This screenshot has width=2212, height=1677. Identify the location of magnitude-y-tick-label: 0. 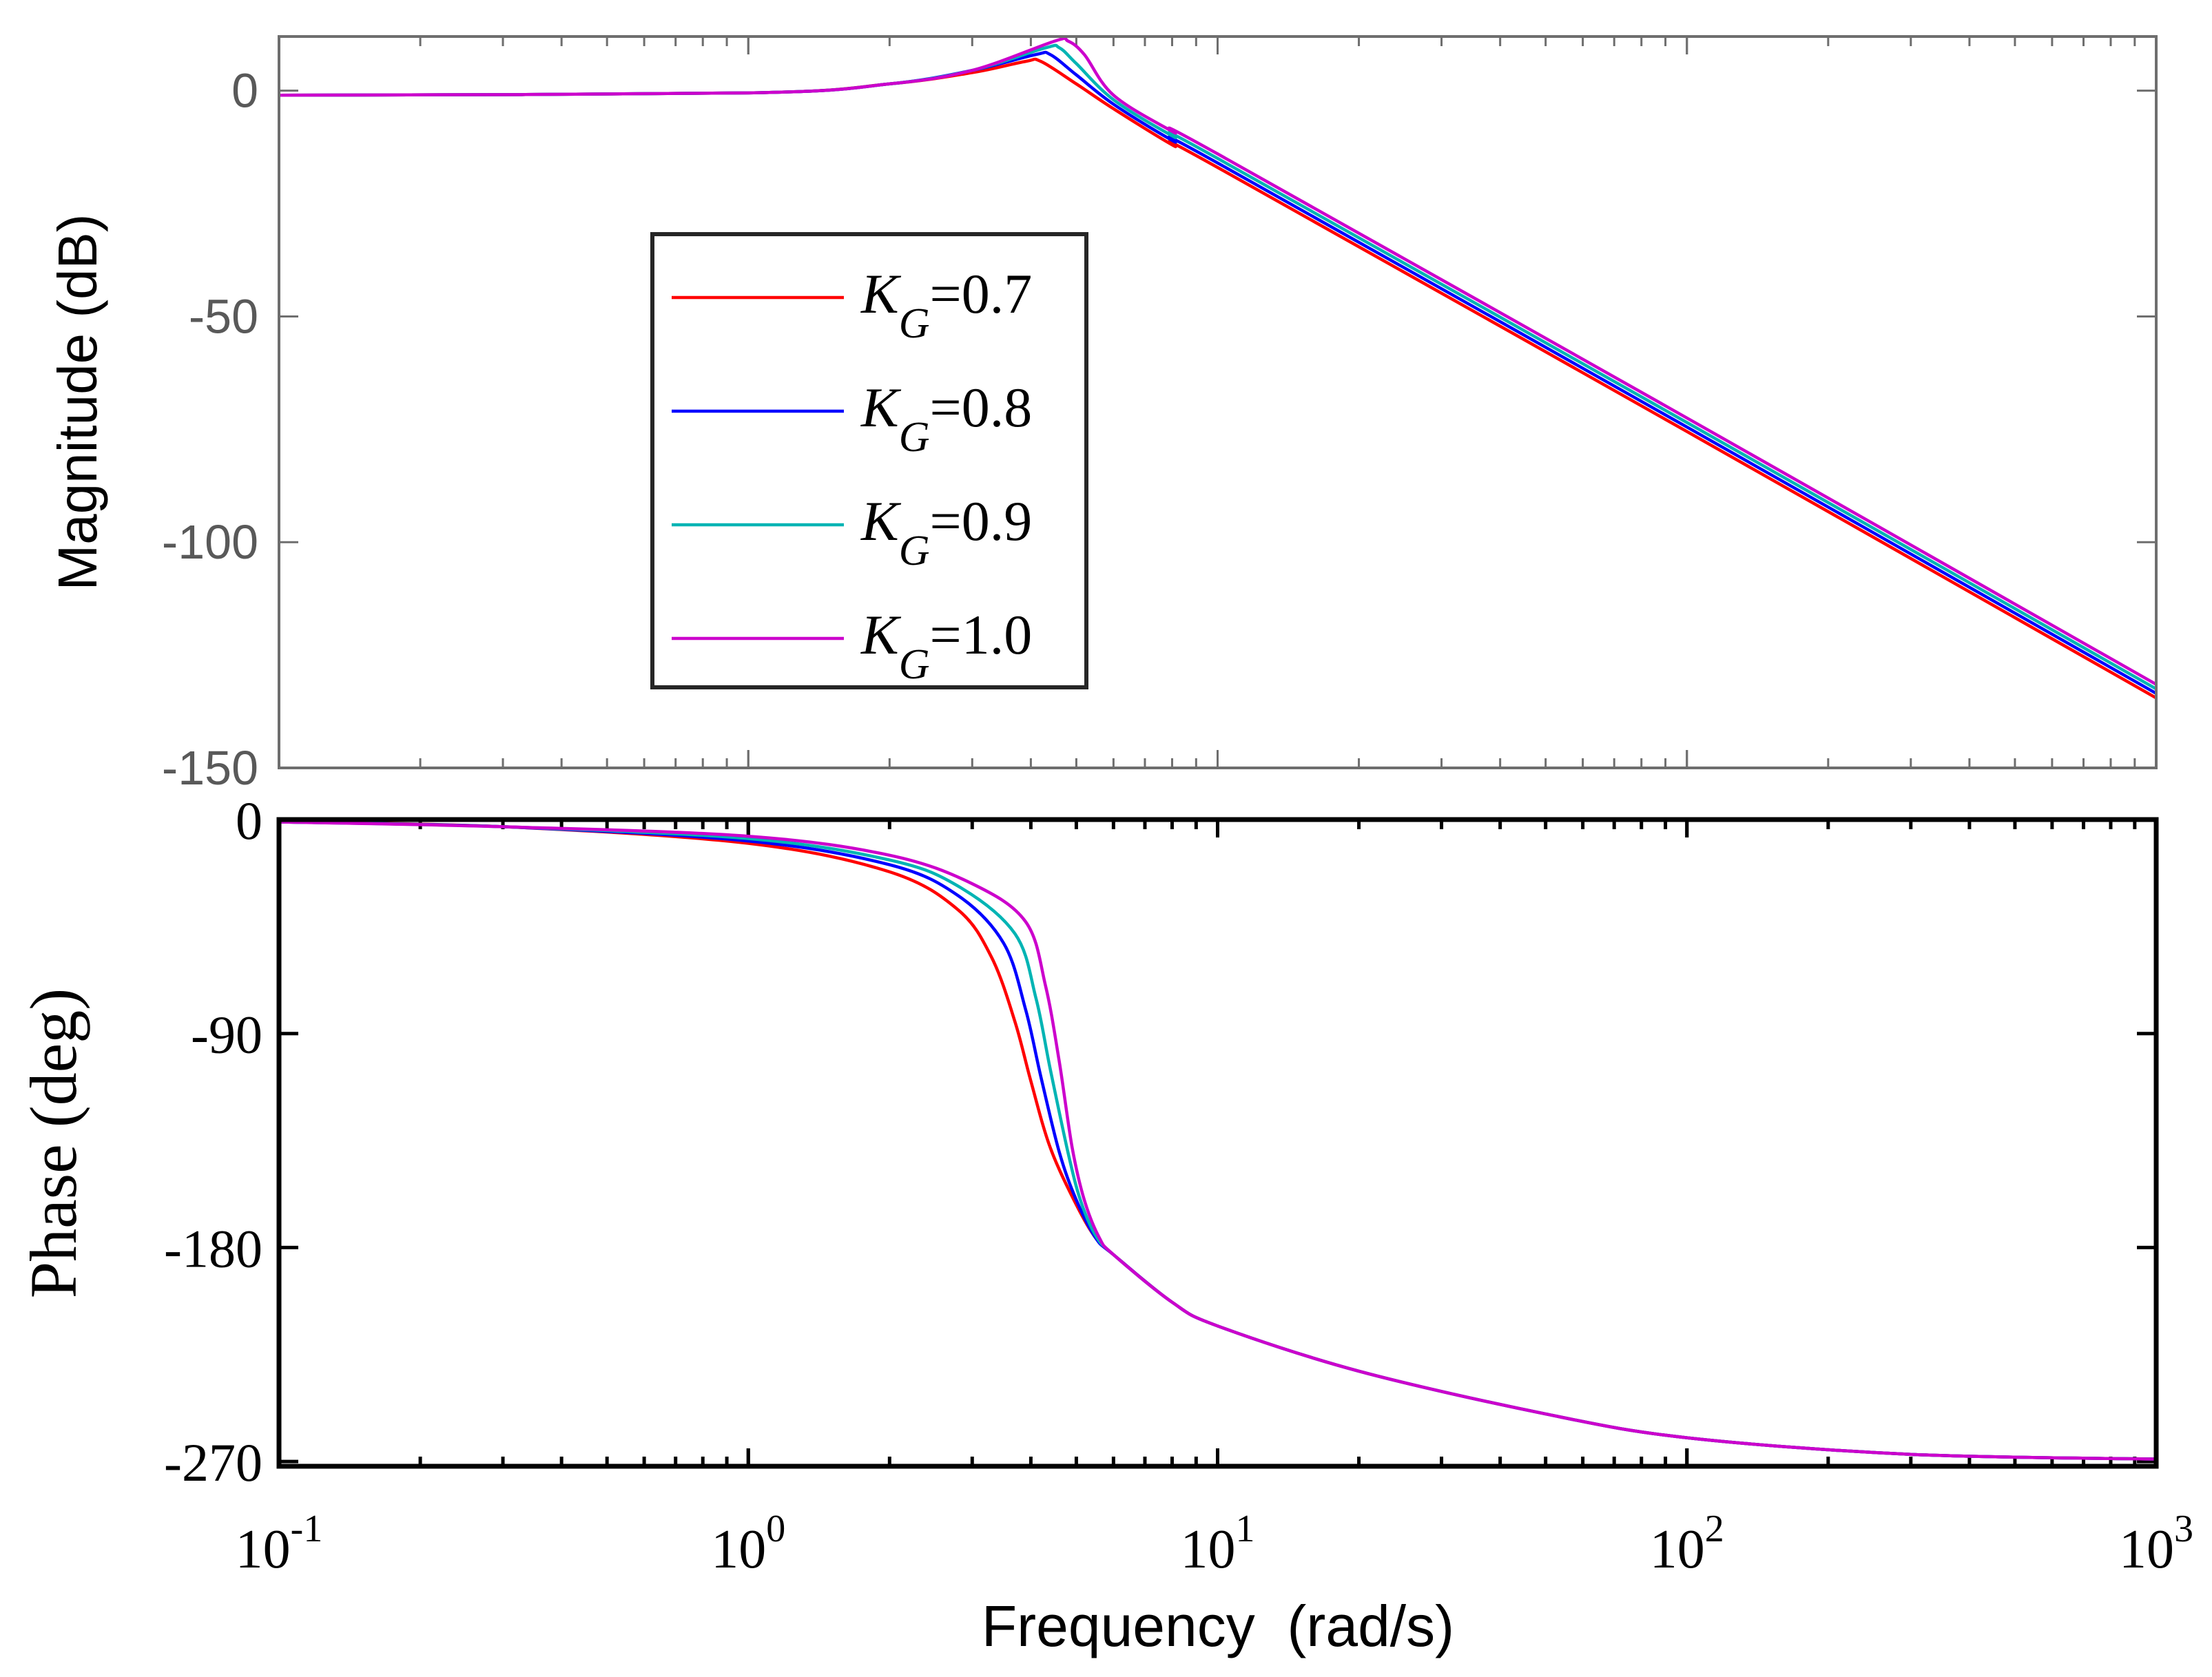
(245, 91).